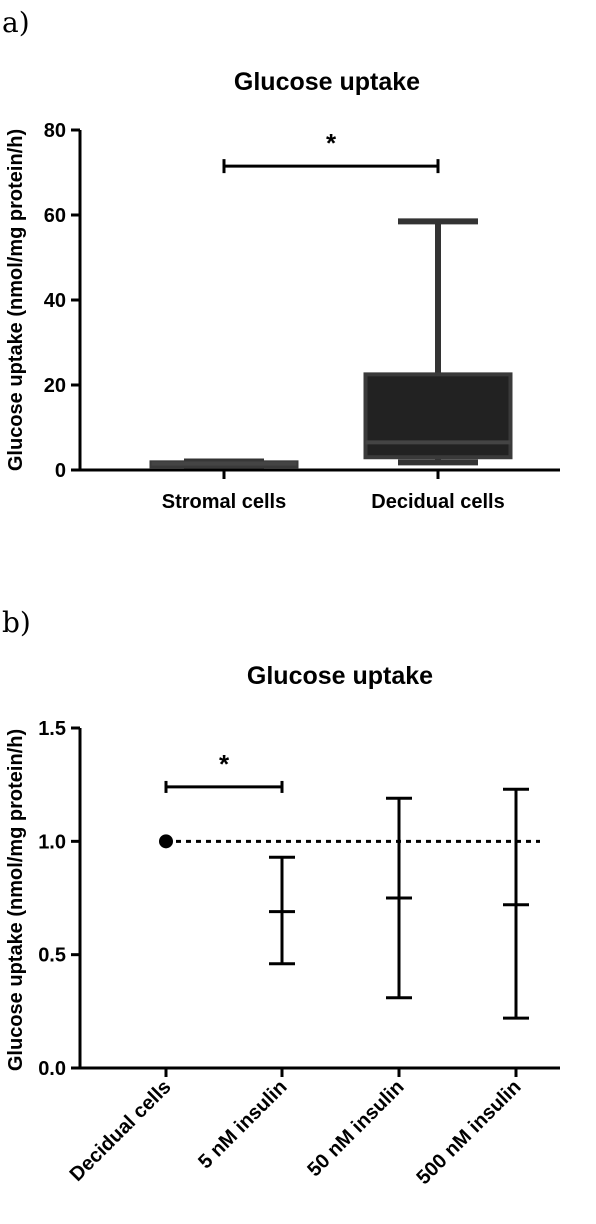 The width and height of the screenshot is (596, 1224). Describe the element at coordinates (52, 842) in the screenshot. I see `y-tick-label: 1.0` at that location.